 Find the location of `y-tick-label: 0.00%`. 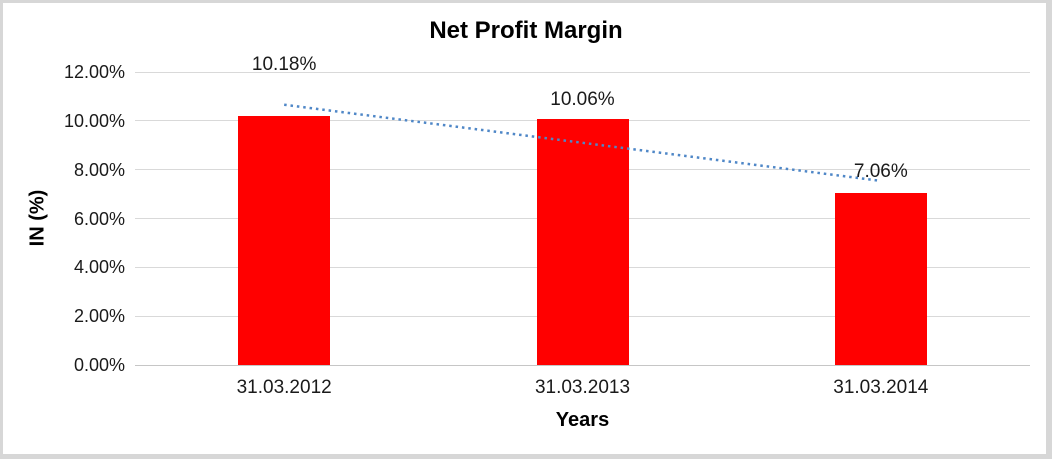

y-tick-label: 0.00% is located at coordinates (99, 365).